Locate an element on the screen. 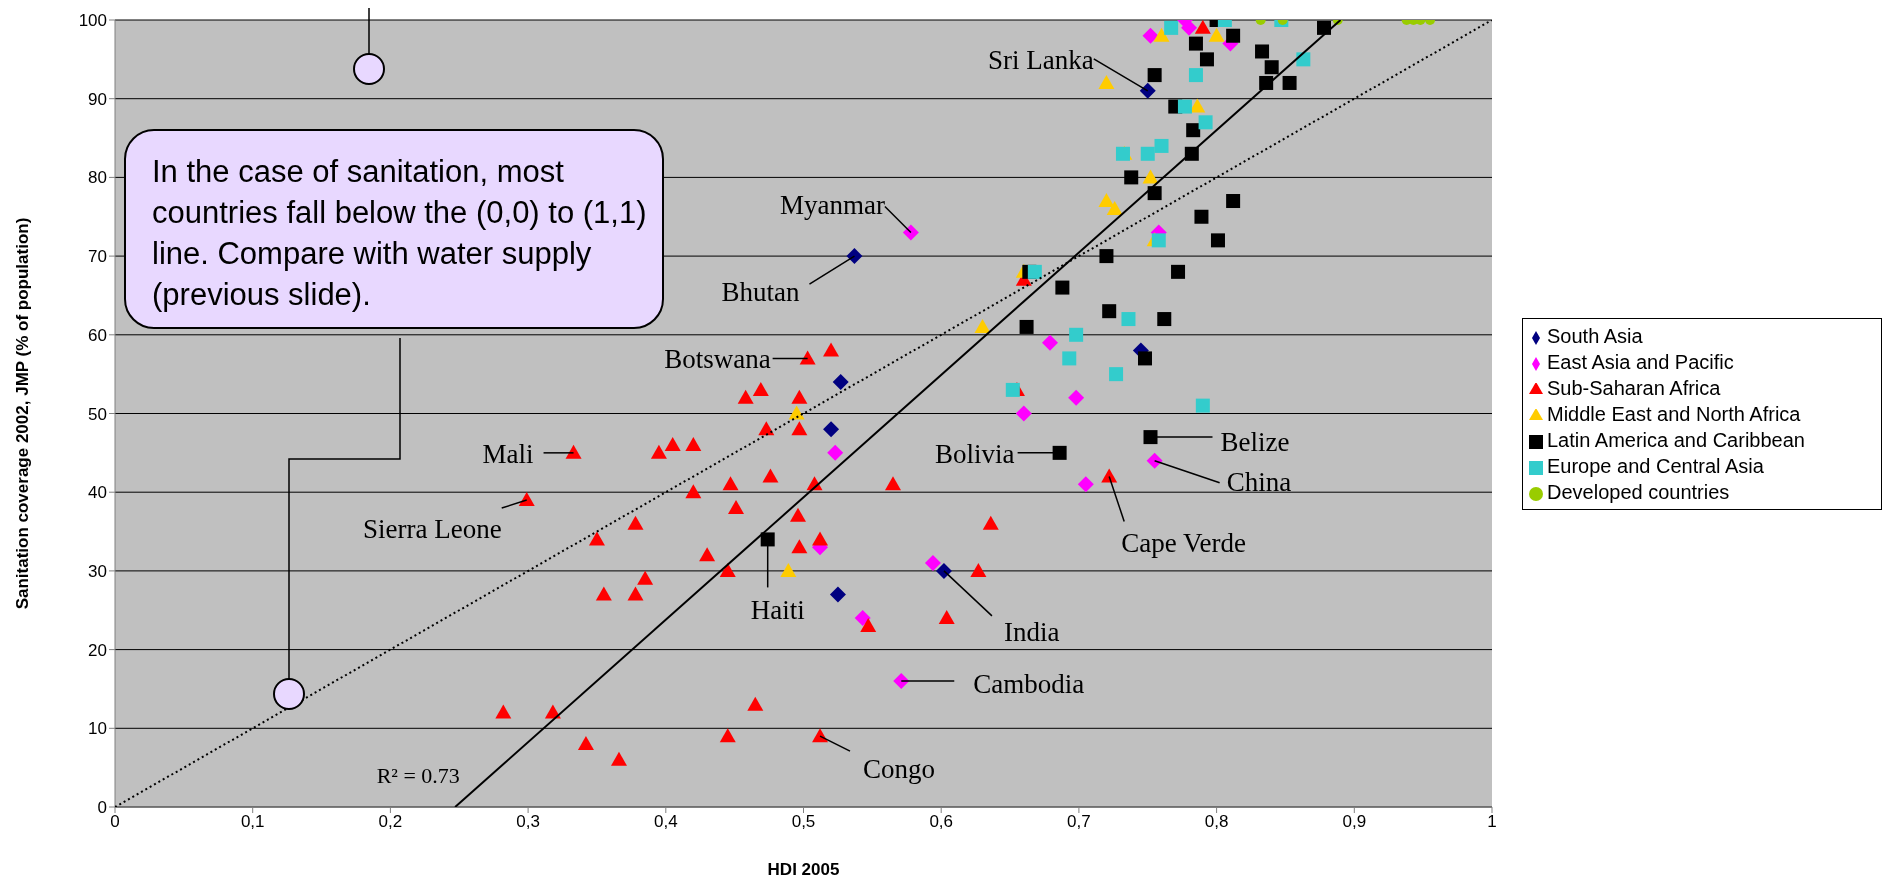  annotation: Mali is located at coordinates (508, 453).